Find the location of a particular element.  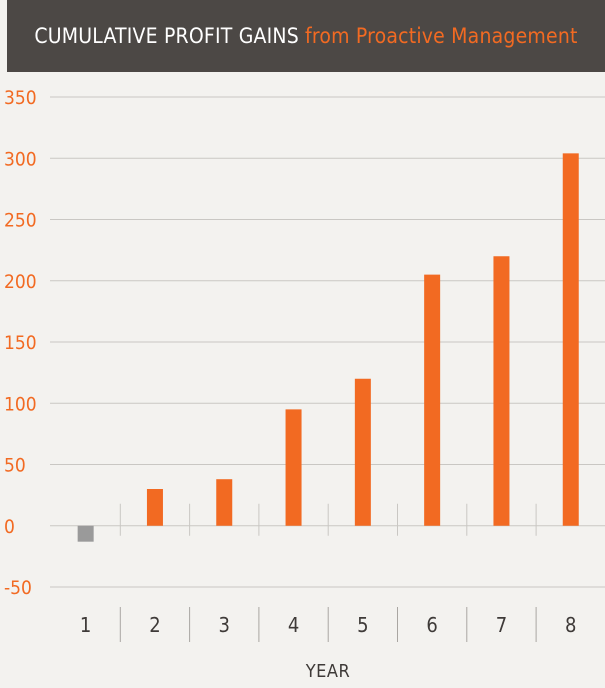

x-tick-label: 1 is located at coordinates (85, 625).